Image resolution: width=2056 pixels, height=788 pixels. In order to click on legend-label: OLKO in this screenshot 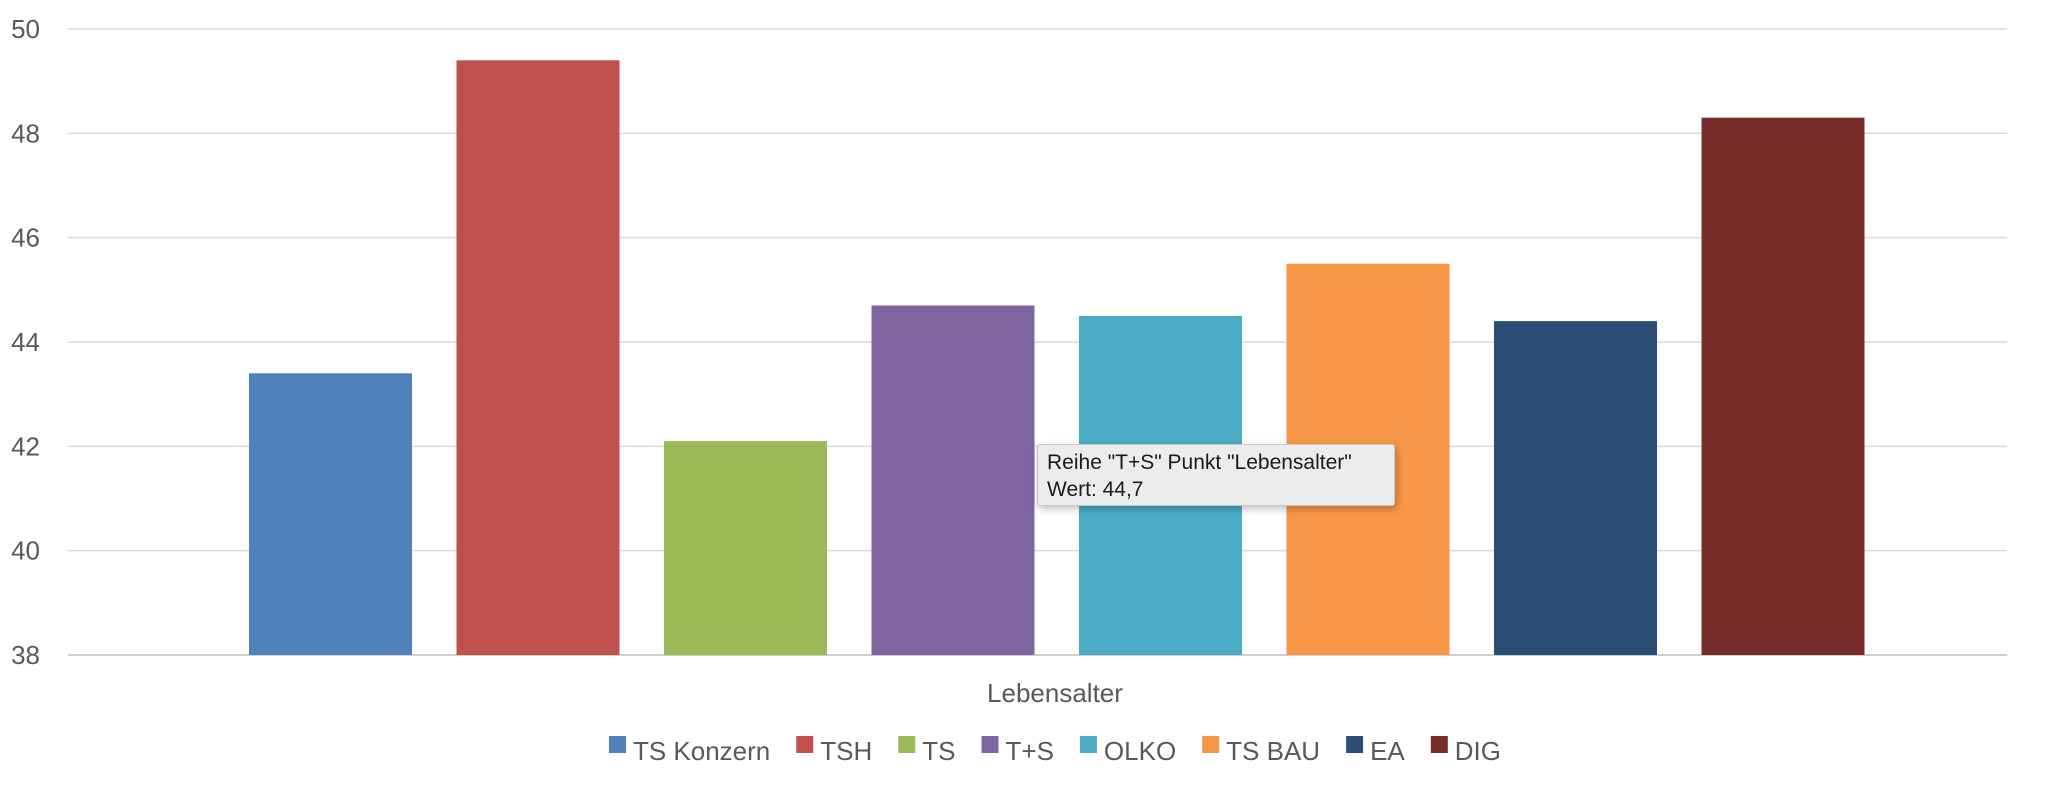, I will do `click(1140, 751)`.